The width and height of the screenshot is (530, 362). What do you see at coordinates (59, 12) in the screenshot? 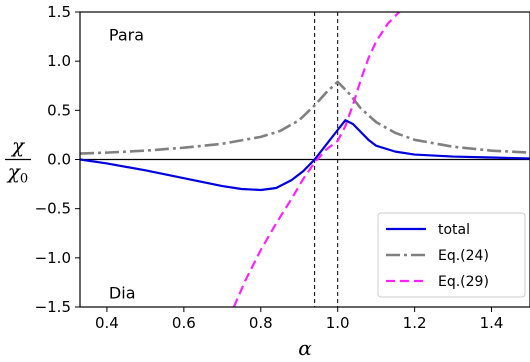
I see `y-tick-label: 1.5` at bounding box center [59, 12].